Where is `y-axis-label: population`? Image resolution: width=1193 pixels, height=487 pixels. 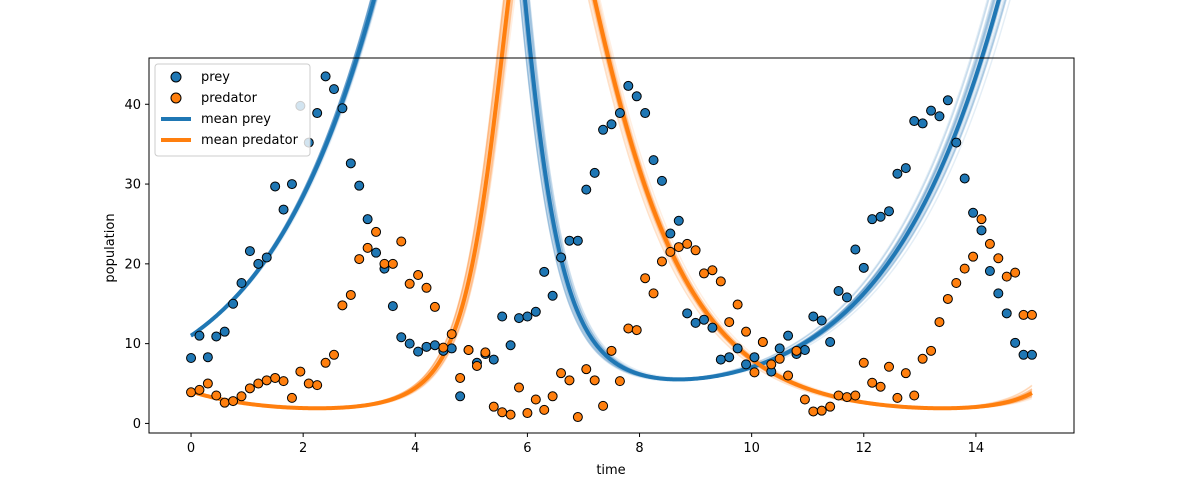 y-axis-label: population is located at coordinates (110, 247).